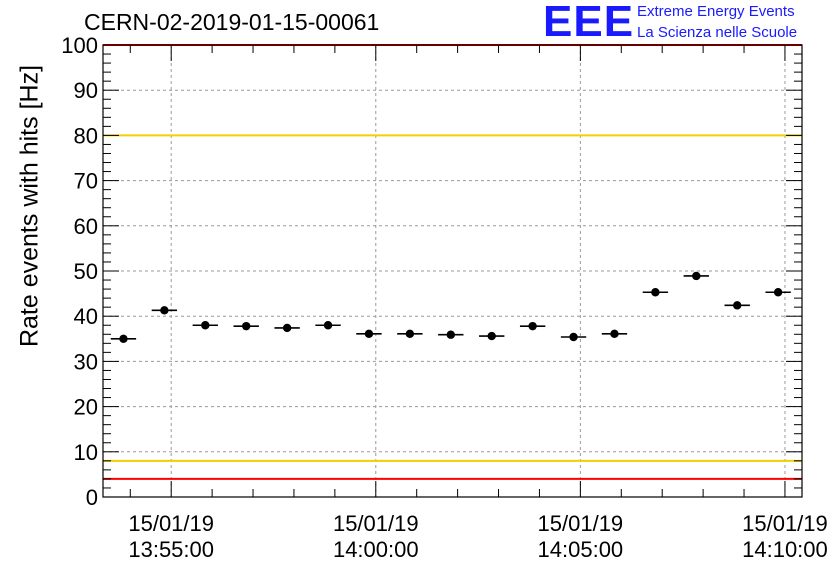 The width and height of the screenshot is (836, 572). What do you see at coordinates (86, 452) in the screenshot?
I see `y-tick-label: 10` at bounding box center [86, 452].